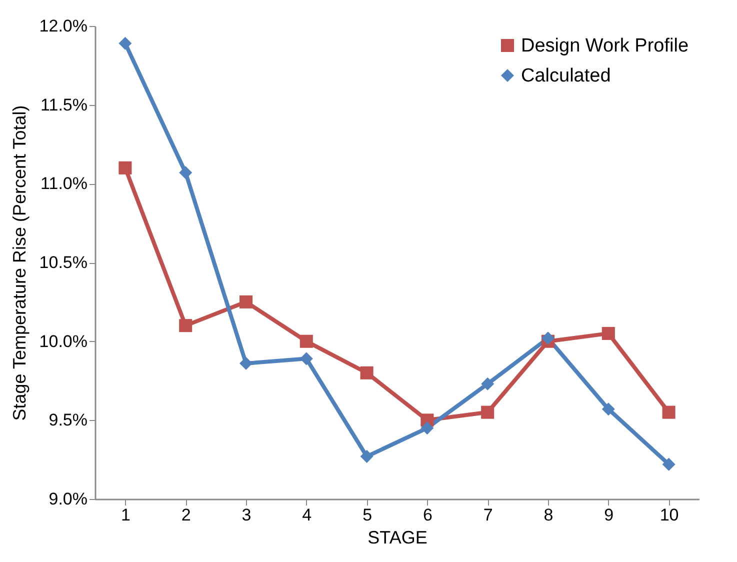  I want to click on x-tick-label: 6, so click(427, 515).